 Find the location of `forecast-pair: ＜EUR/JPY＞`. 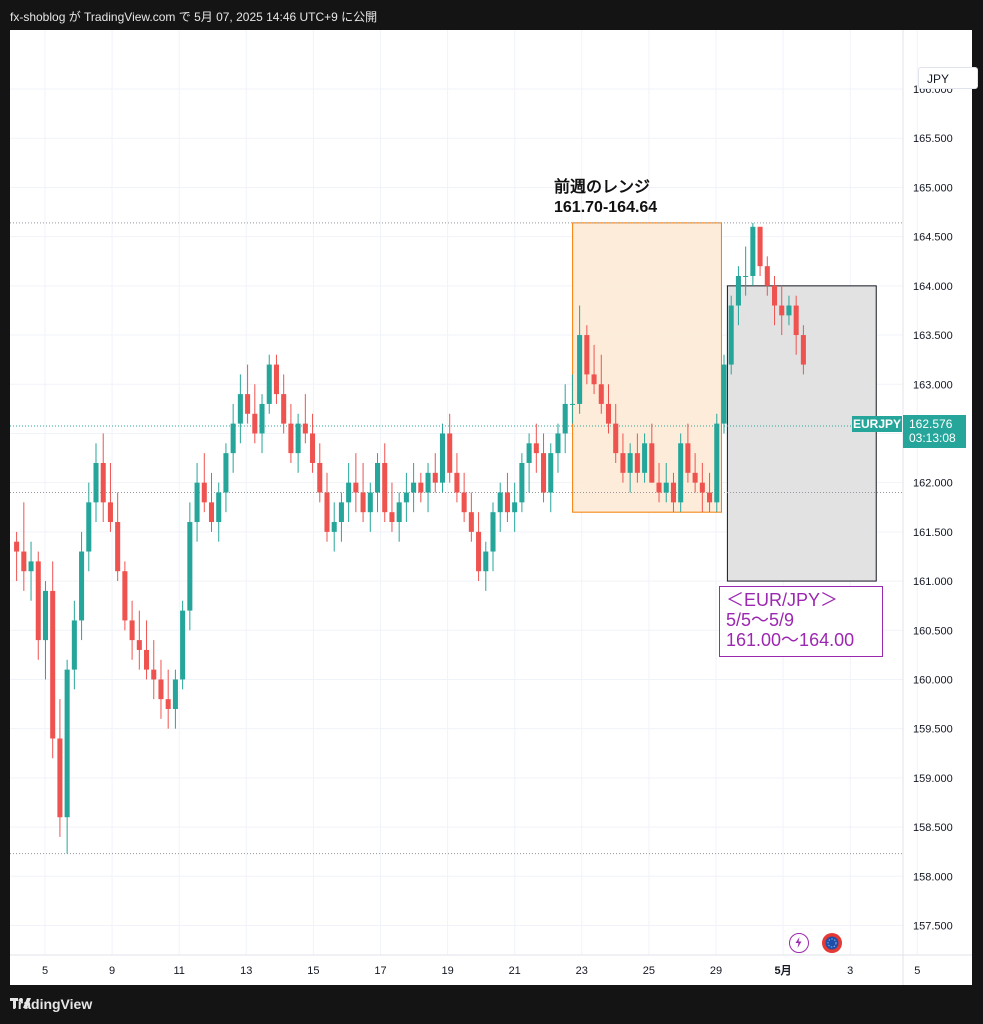

forecast-pair: ＜EUR/JPY＞ is located at coordinates (782, 600).